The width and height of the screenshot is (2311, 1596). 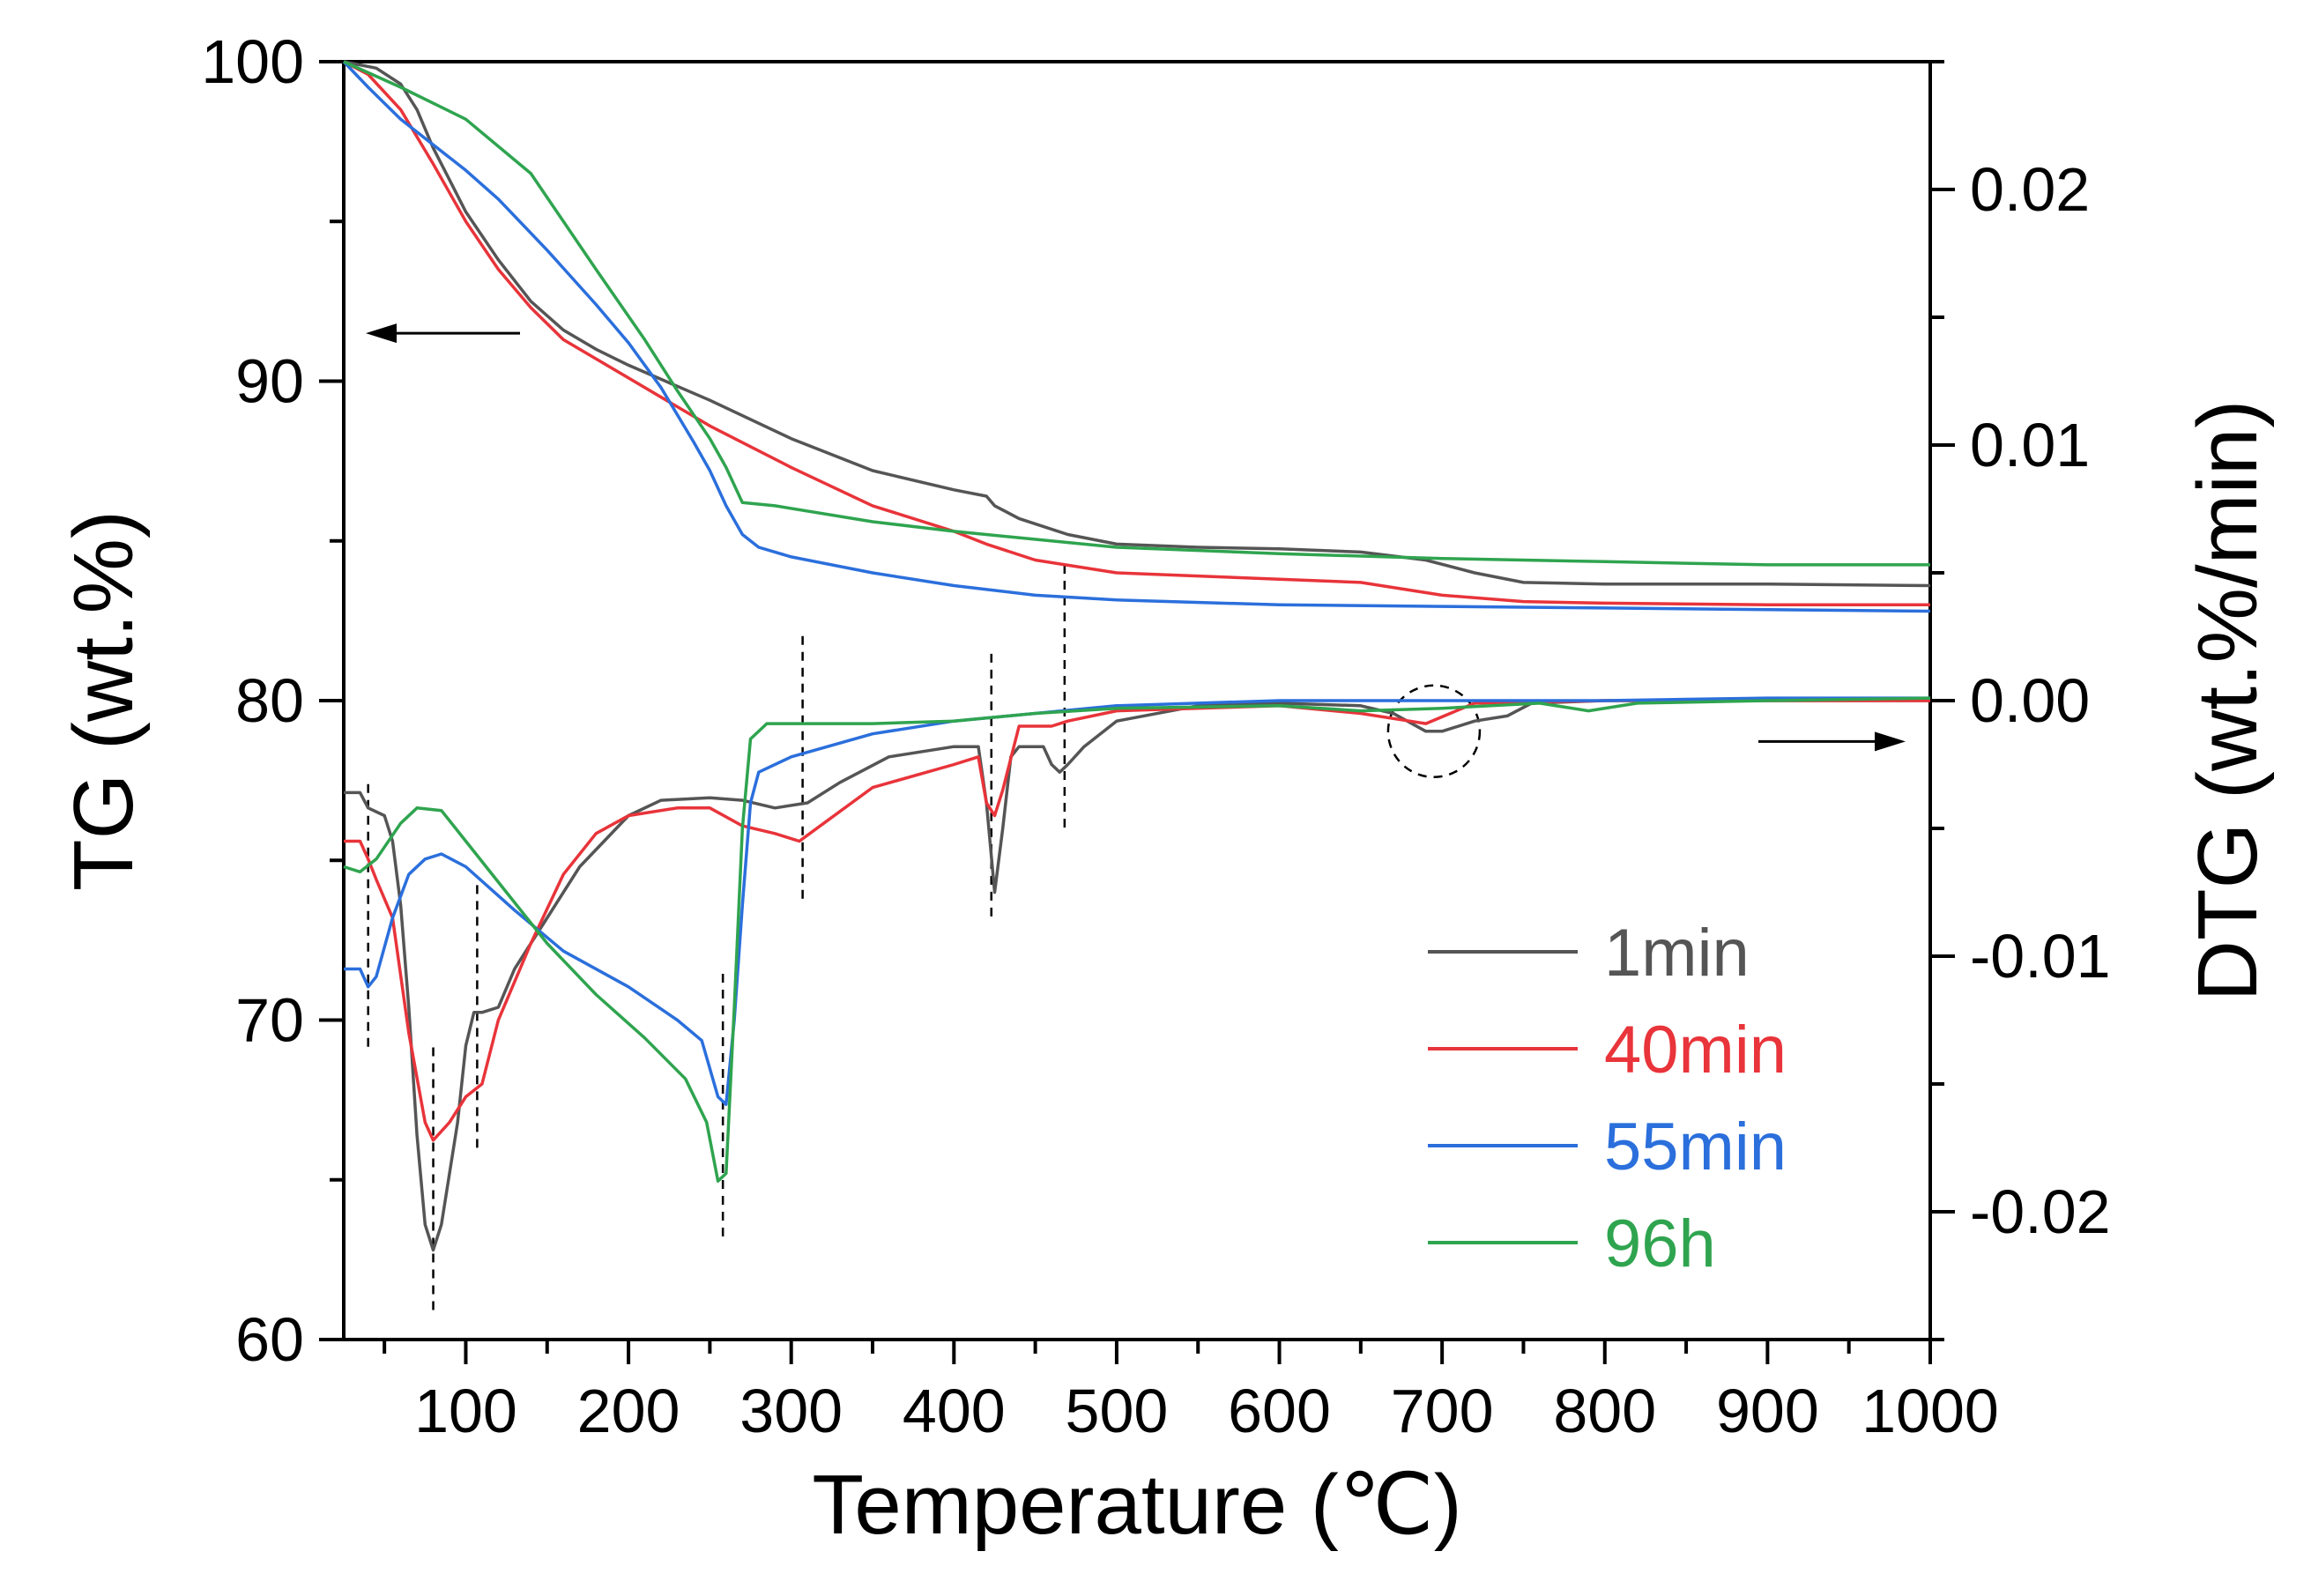 What do you see at coordinates (2040, 1211) in the screenshot?
I see `y-right-tick-label: -0.02` at bounding box center [2040, 1211].